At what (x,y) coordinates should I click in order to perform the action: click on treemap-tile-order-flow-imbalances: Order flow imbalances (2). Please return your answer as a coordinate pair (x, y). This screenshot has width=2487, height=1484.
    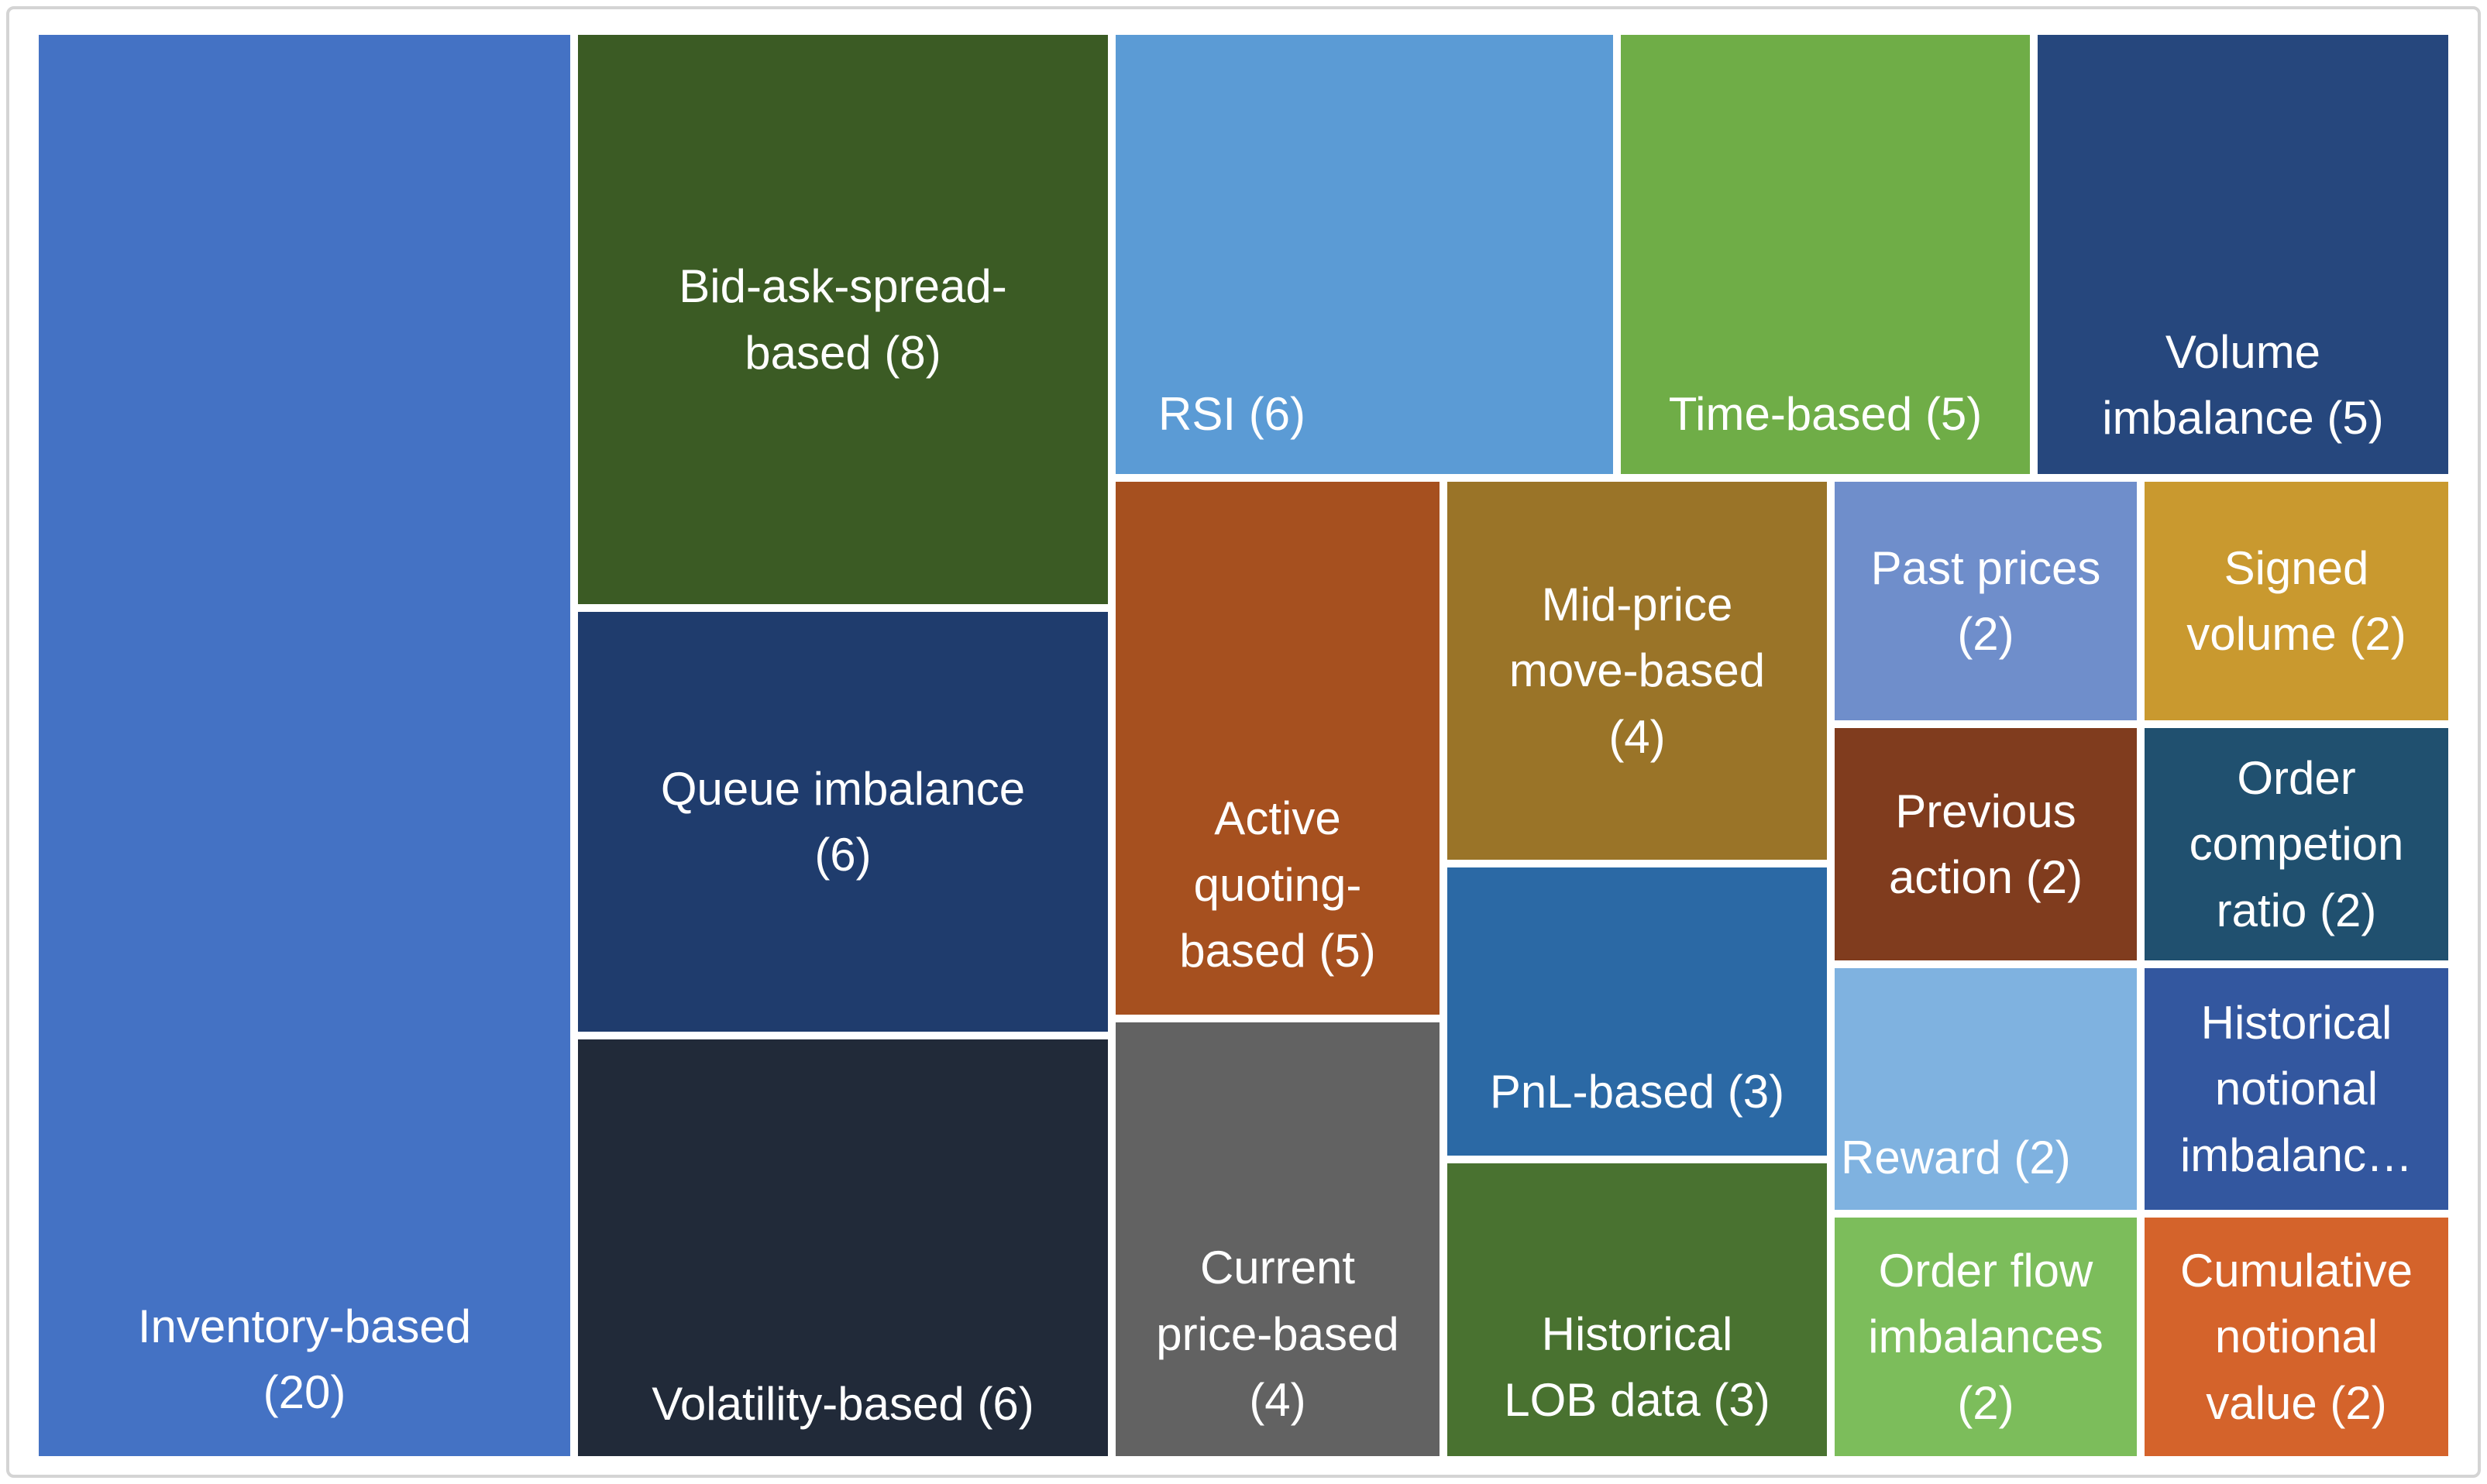
    Looking at the image, I should click on (1986, 1337).